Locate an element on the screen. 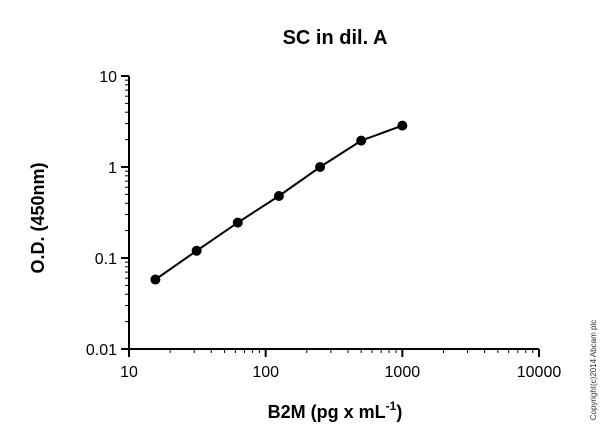 This screenshot has height=441, width=600. y-axis-label: O.D. (450nm) is located at coordinates (38, 217).